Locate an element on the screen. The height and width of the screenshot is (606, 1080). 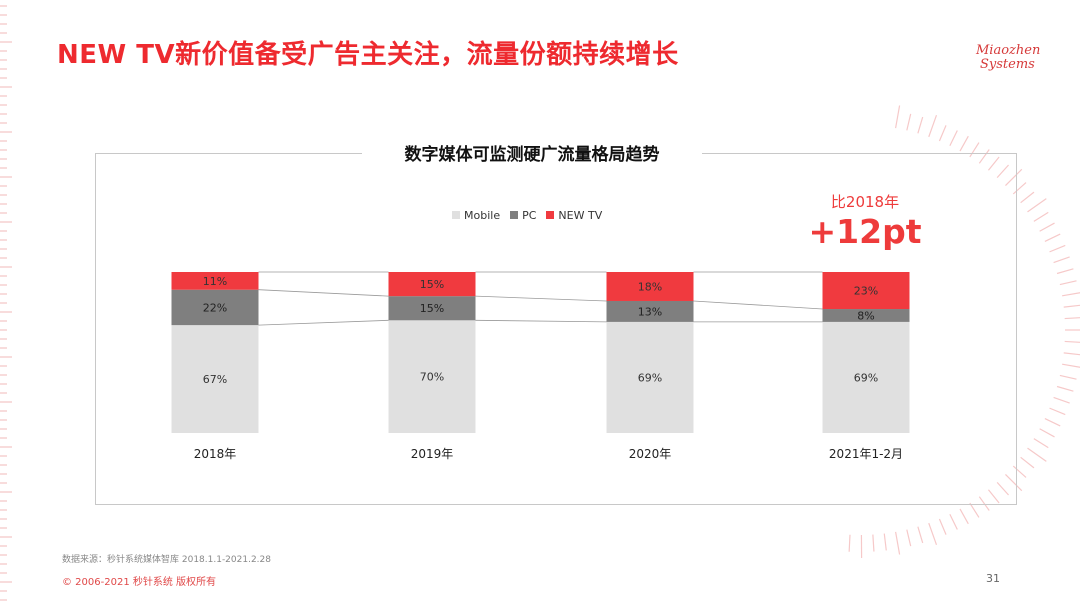
logo-line2: Systems is located at coordinates (1007, 64).